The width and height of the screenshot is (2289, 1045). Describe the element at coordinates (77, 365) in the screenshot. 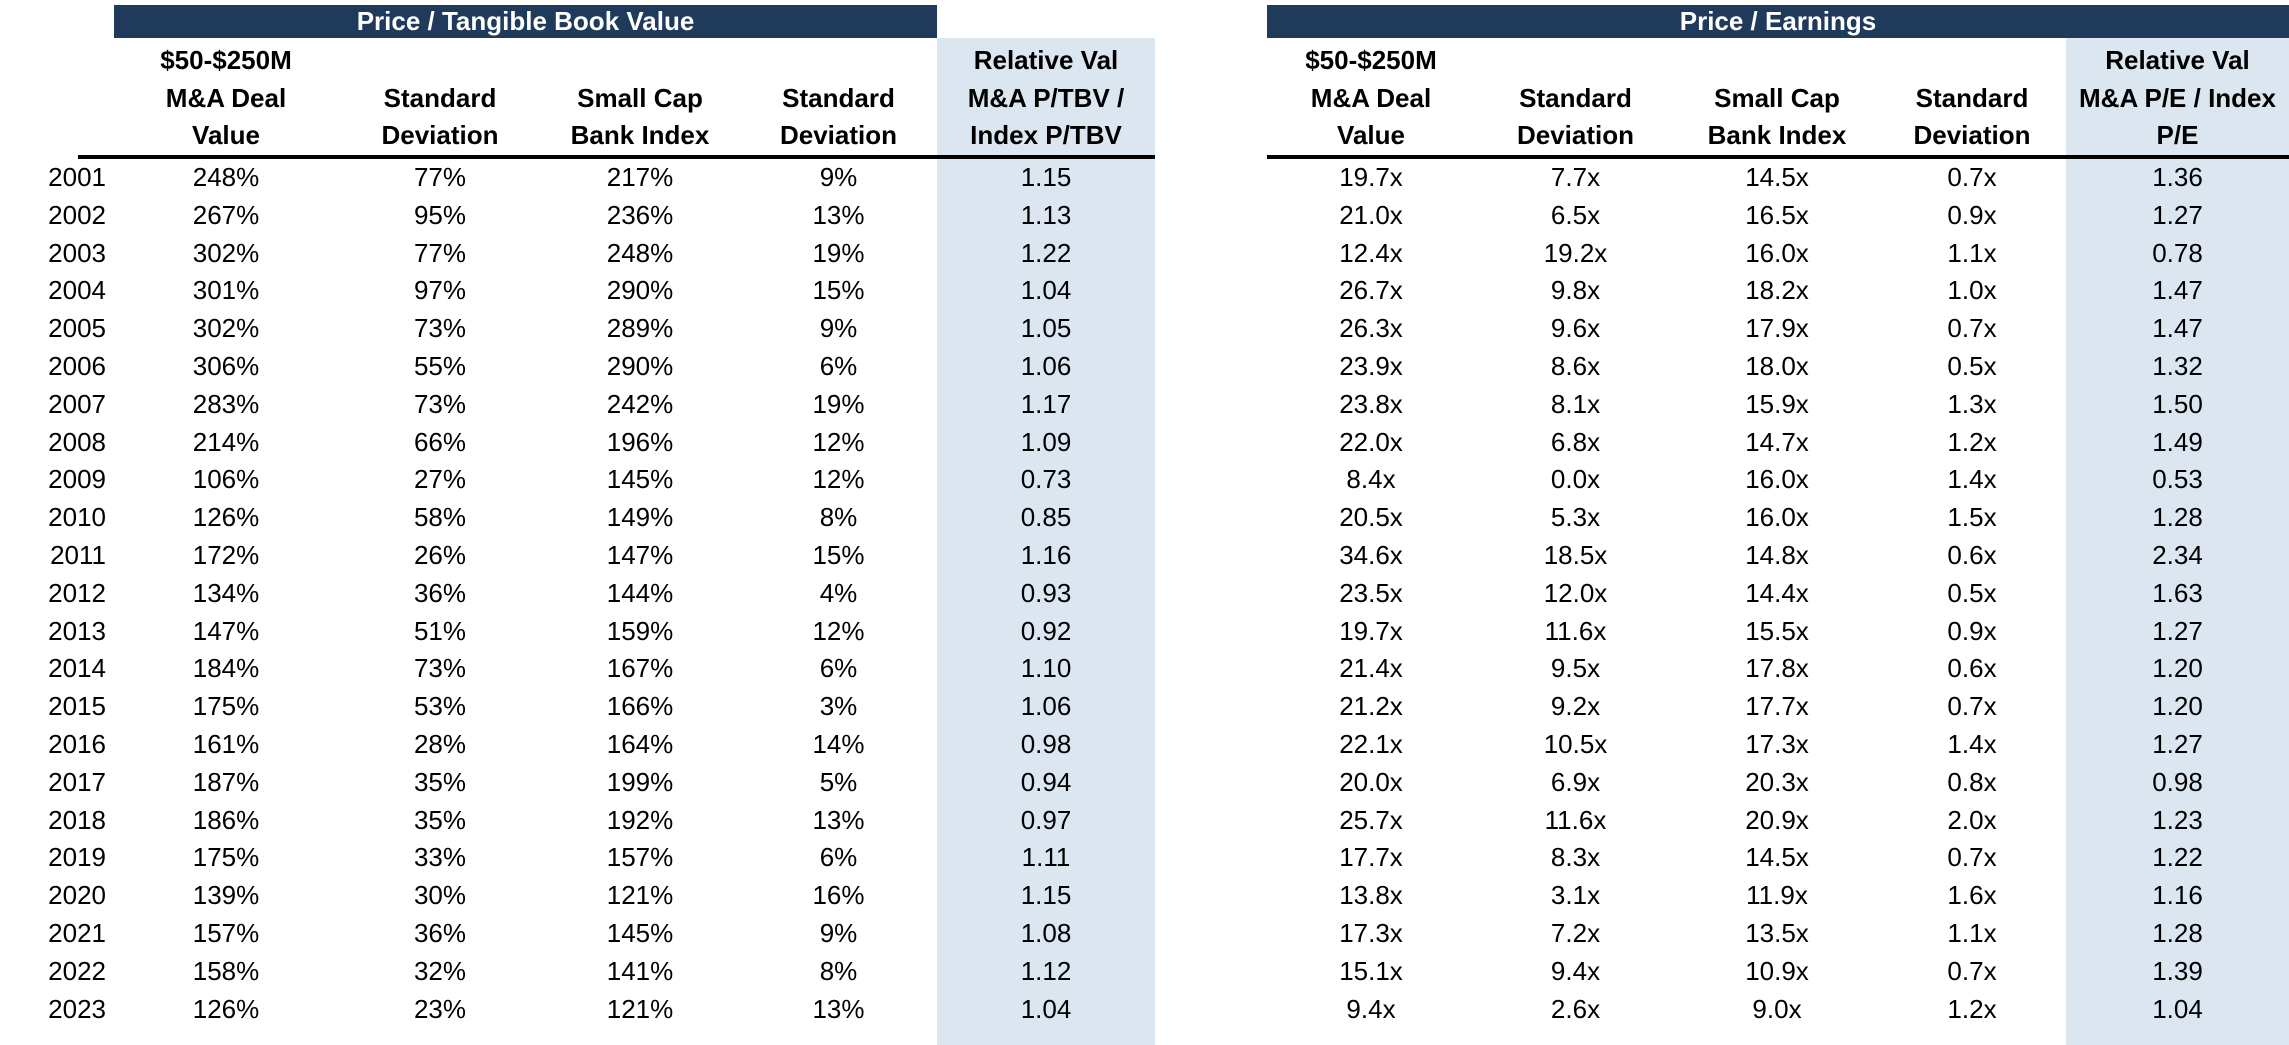

I see `year-label: 2006` at that location.